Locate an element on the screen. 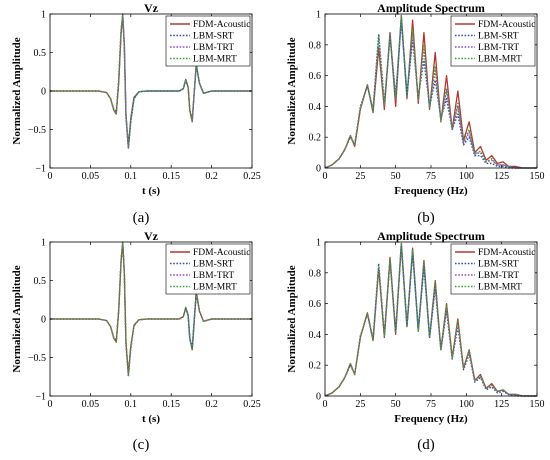  panel-label: (a) is located at coordinates (141, 218).